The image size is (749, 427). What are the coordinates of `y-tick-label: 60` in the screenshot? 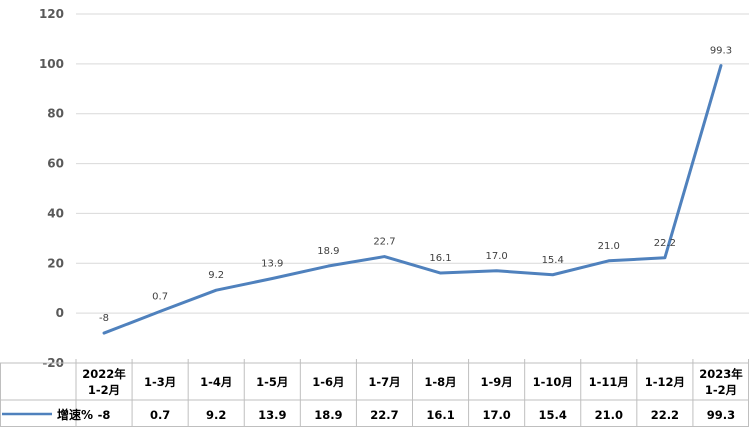 It's located at (55, 164).